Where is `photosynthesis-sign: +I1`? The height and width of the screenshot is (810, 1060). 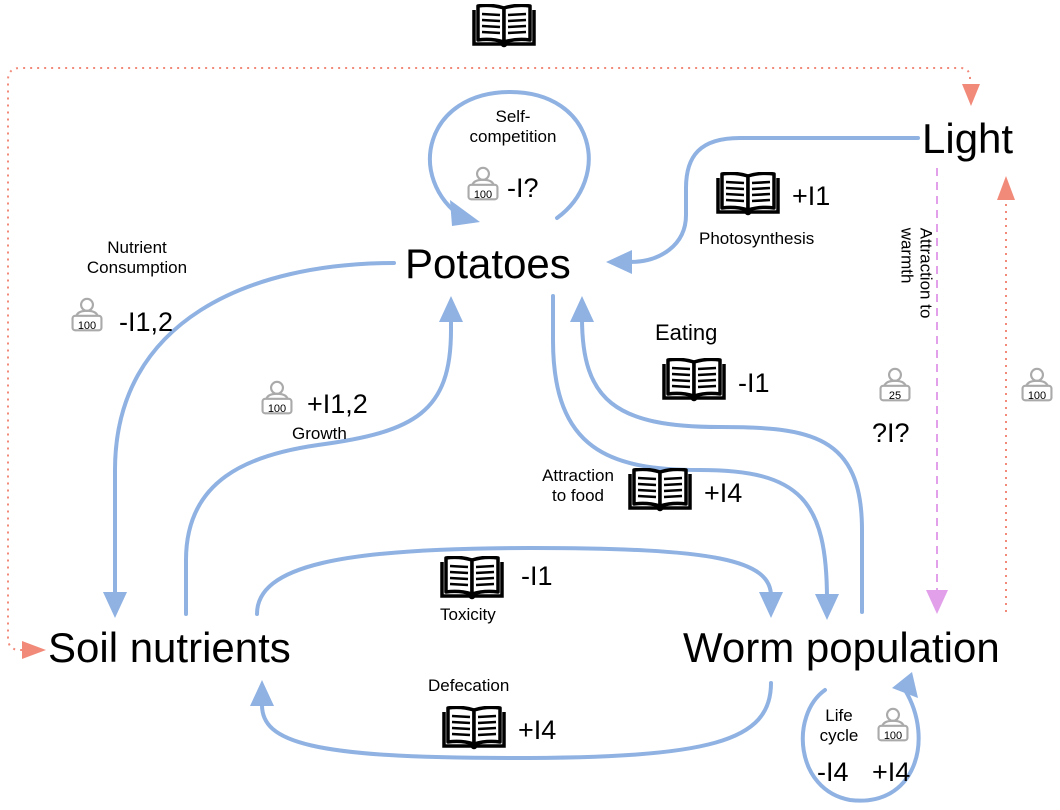
photosynthesis-sign: +I1 is located at coordinates (811, 196).